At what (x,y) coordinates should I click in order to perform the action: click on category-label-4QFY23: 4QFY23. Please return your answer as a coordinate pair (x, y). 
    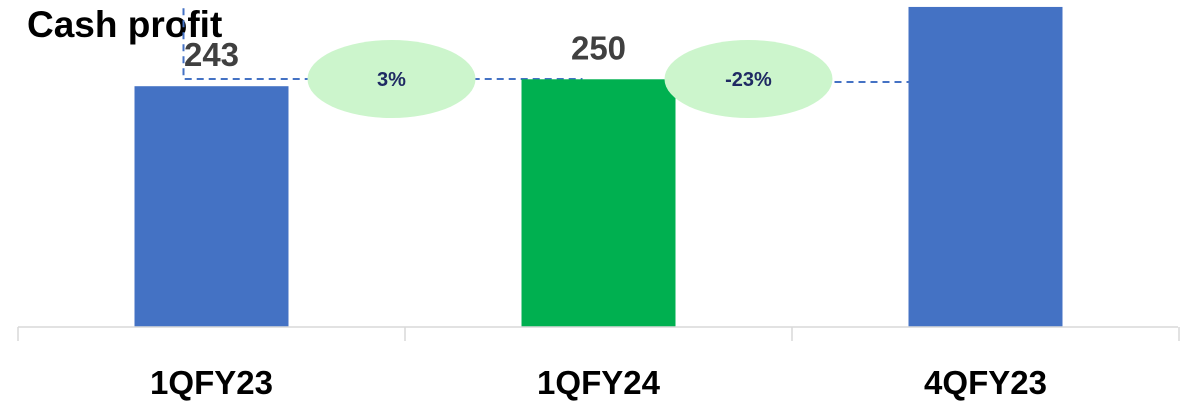
    Looking at the image, I should click on (985, 382).